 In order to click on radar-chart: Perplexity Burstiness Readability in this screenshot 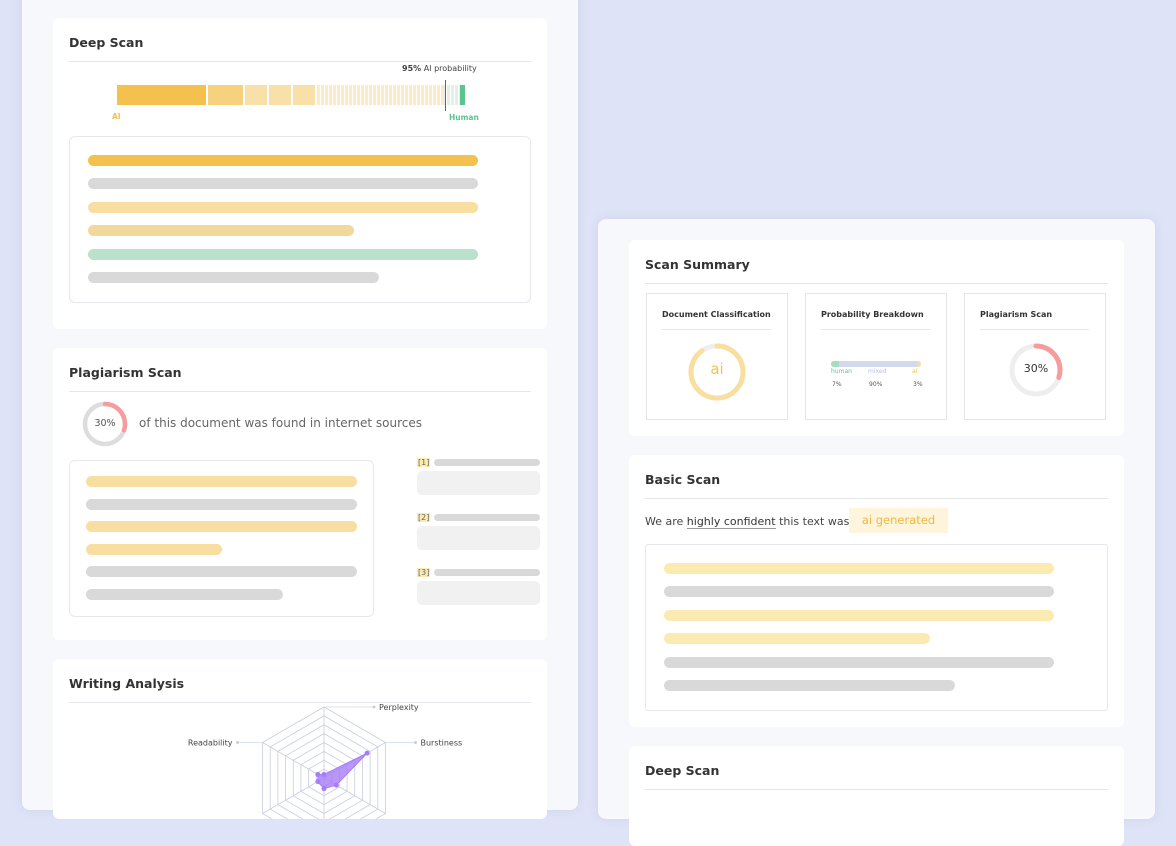, I will do `click(325, 761)`.